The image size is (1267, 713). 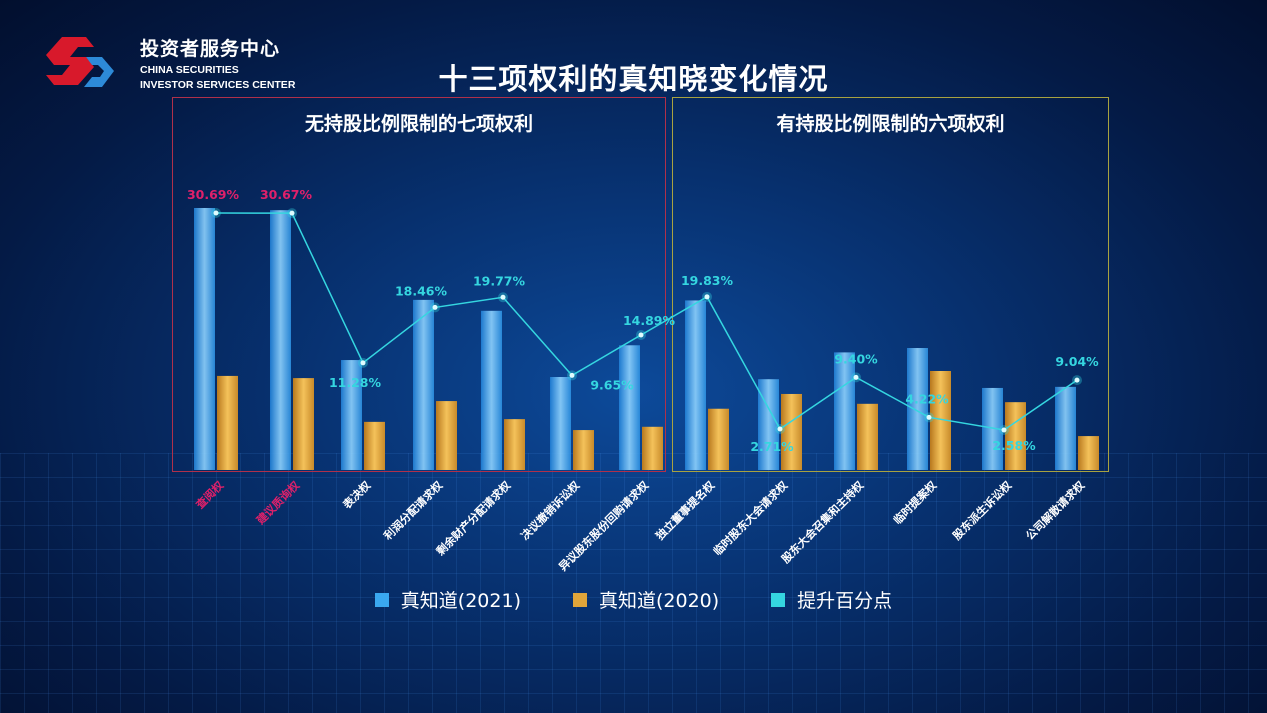 I want to click on csisc-logo, so click(x=80, y=62).